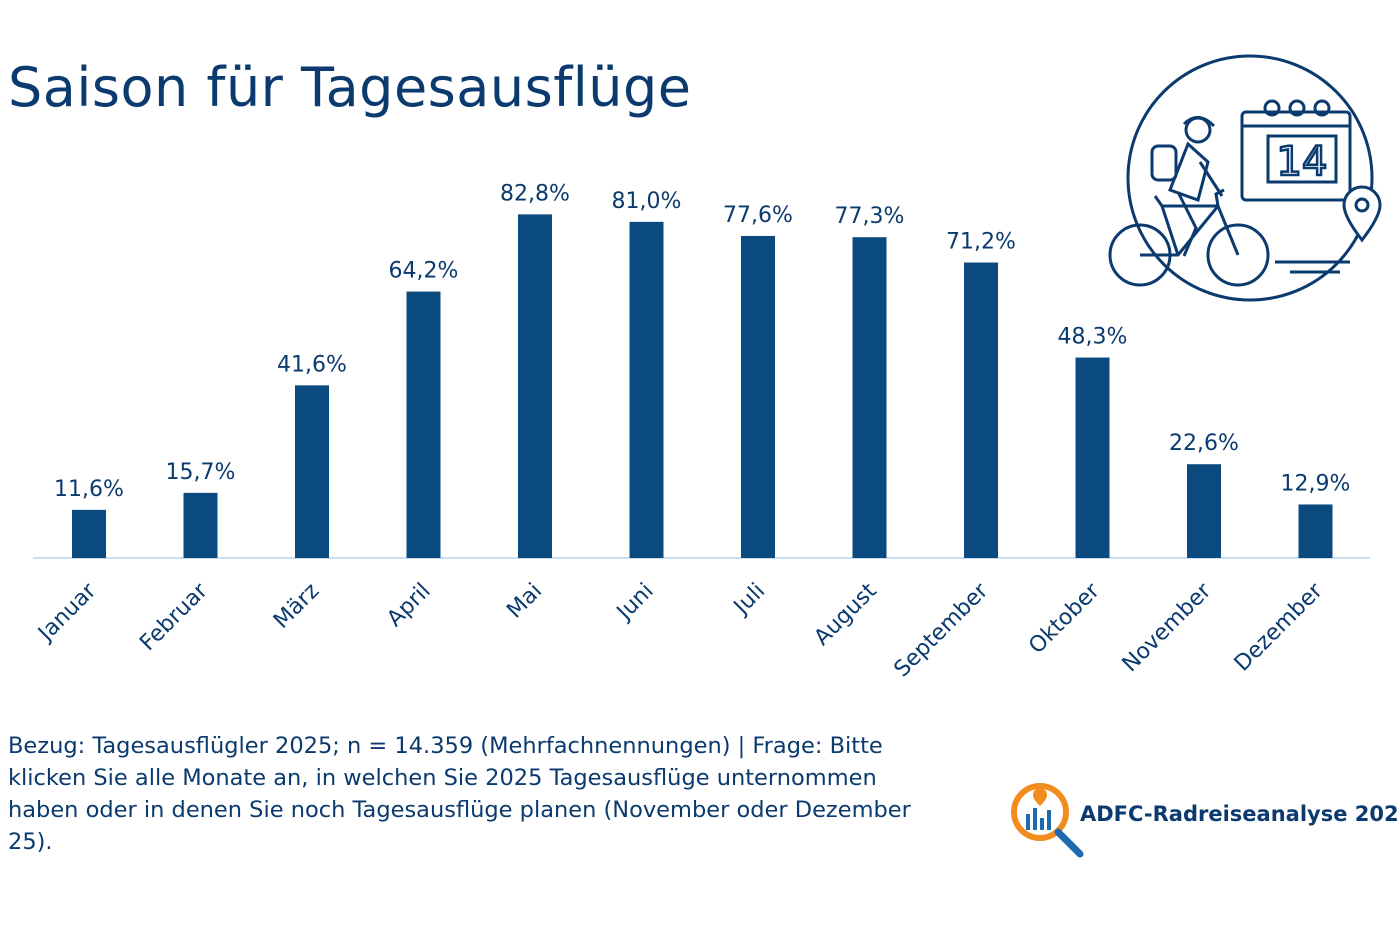  I want to click on adfc-logo: ADFC-Radreiseanalyse 2025, so click(1204, 820).